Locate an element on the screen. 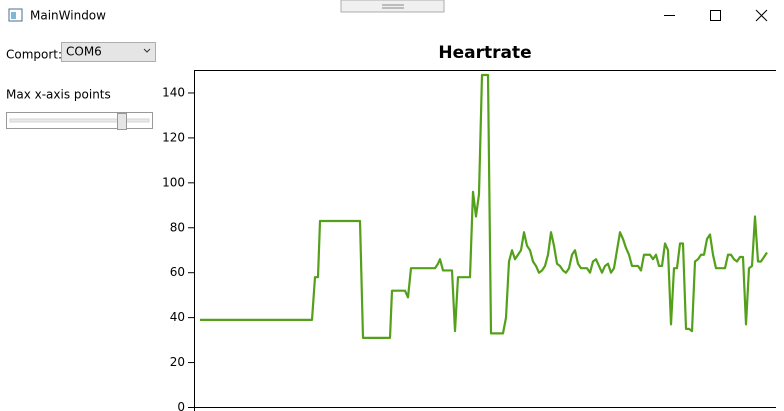 The height and width of the screenshot is (411, 784). chart-title: Heartrate is located at coordinates (484, 53).